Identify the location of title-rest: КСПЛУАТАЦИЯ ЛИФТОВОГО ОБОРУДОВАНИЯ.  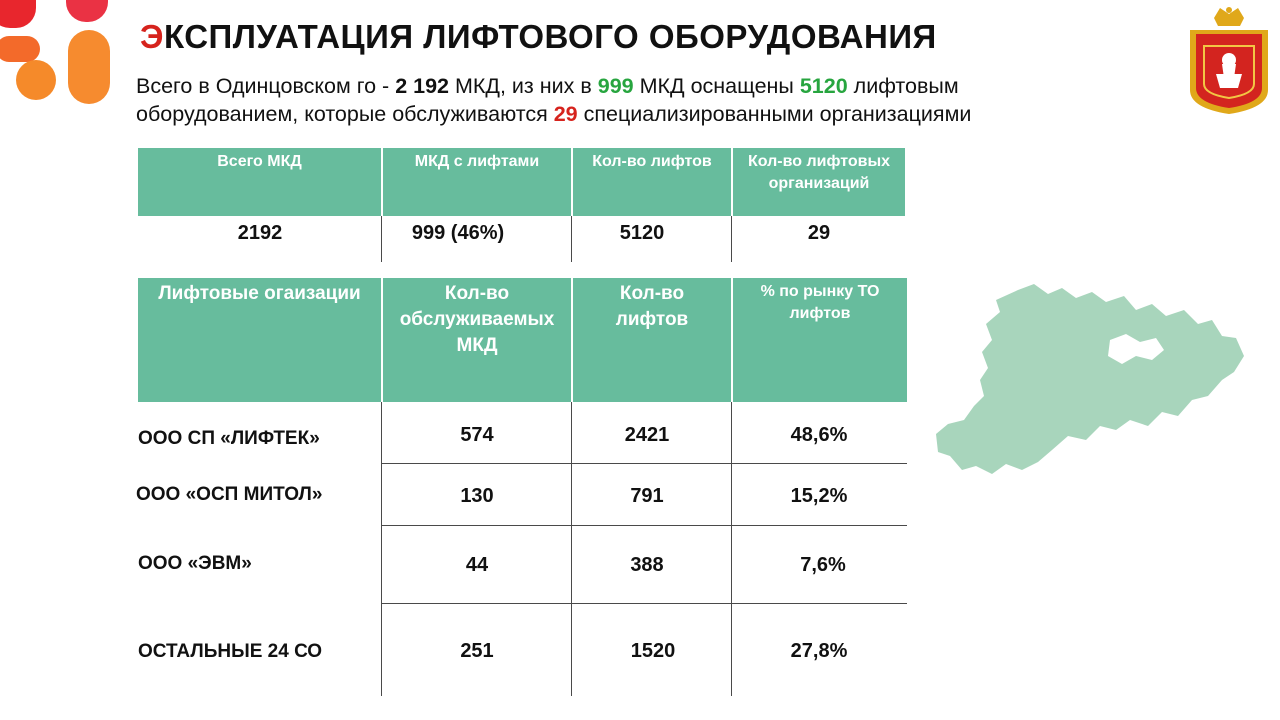
(550, 36).